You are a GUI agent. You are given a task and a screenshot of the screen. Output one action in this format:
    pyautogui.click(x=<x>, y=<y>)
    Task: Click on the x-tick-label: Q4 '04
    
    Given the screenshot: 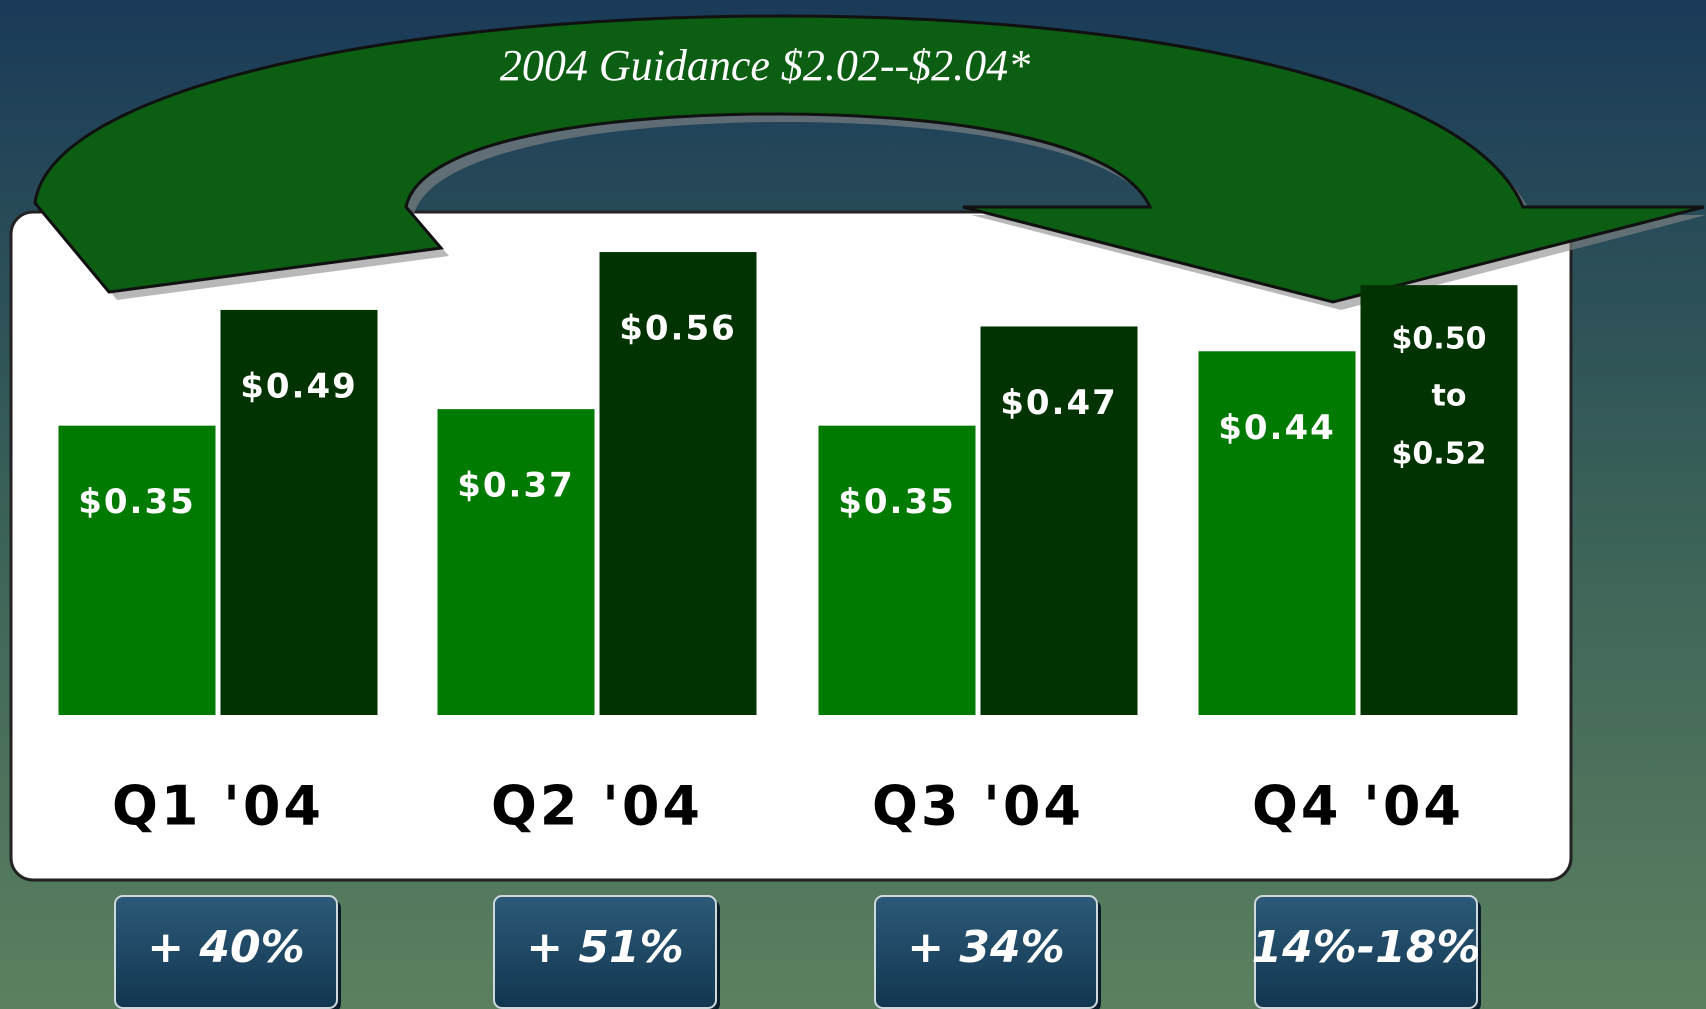 What is the action you would take?
    pyautogui.click(x=1358, y=806)
    